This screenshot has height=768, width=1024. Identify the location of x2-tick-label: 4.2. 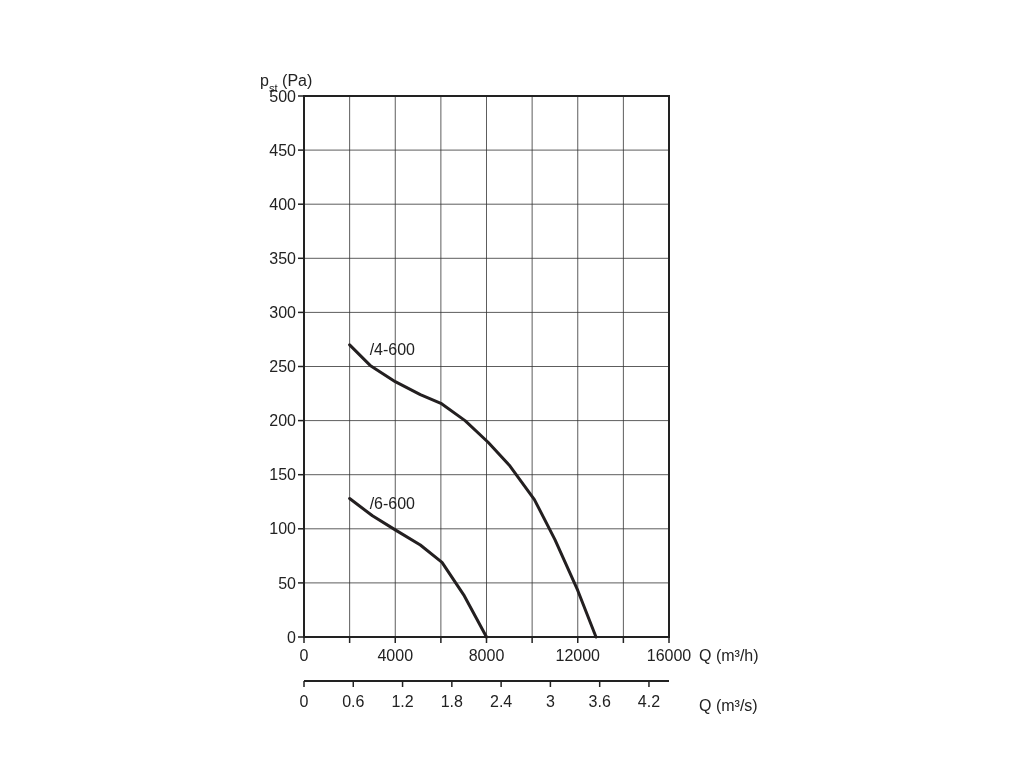
(649, 701).